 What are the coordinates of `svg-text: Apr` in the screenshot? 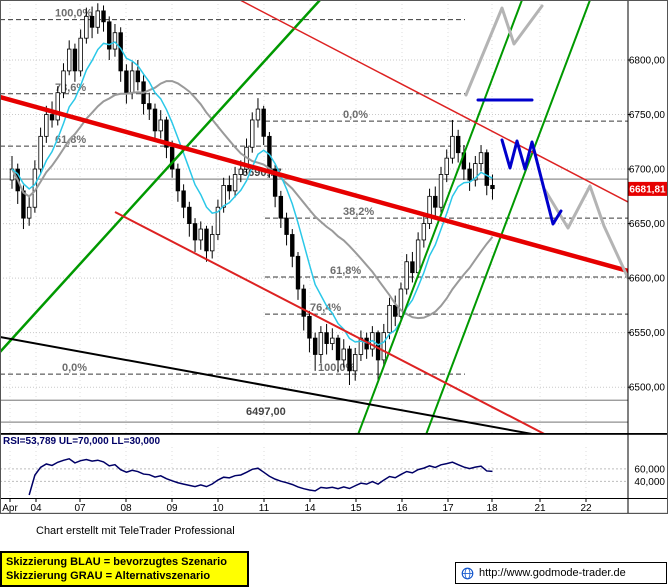 It's located at (10, 508).